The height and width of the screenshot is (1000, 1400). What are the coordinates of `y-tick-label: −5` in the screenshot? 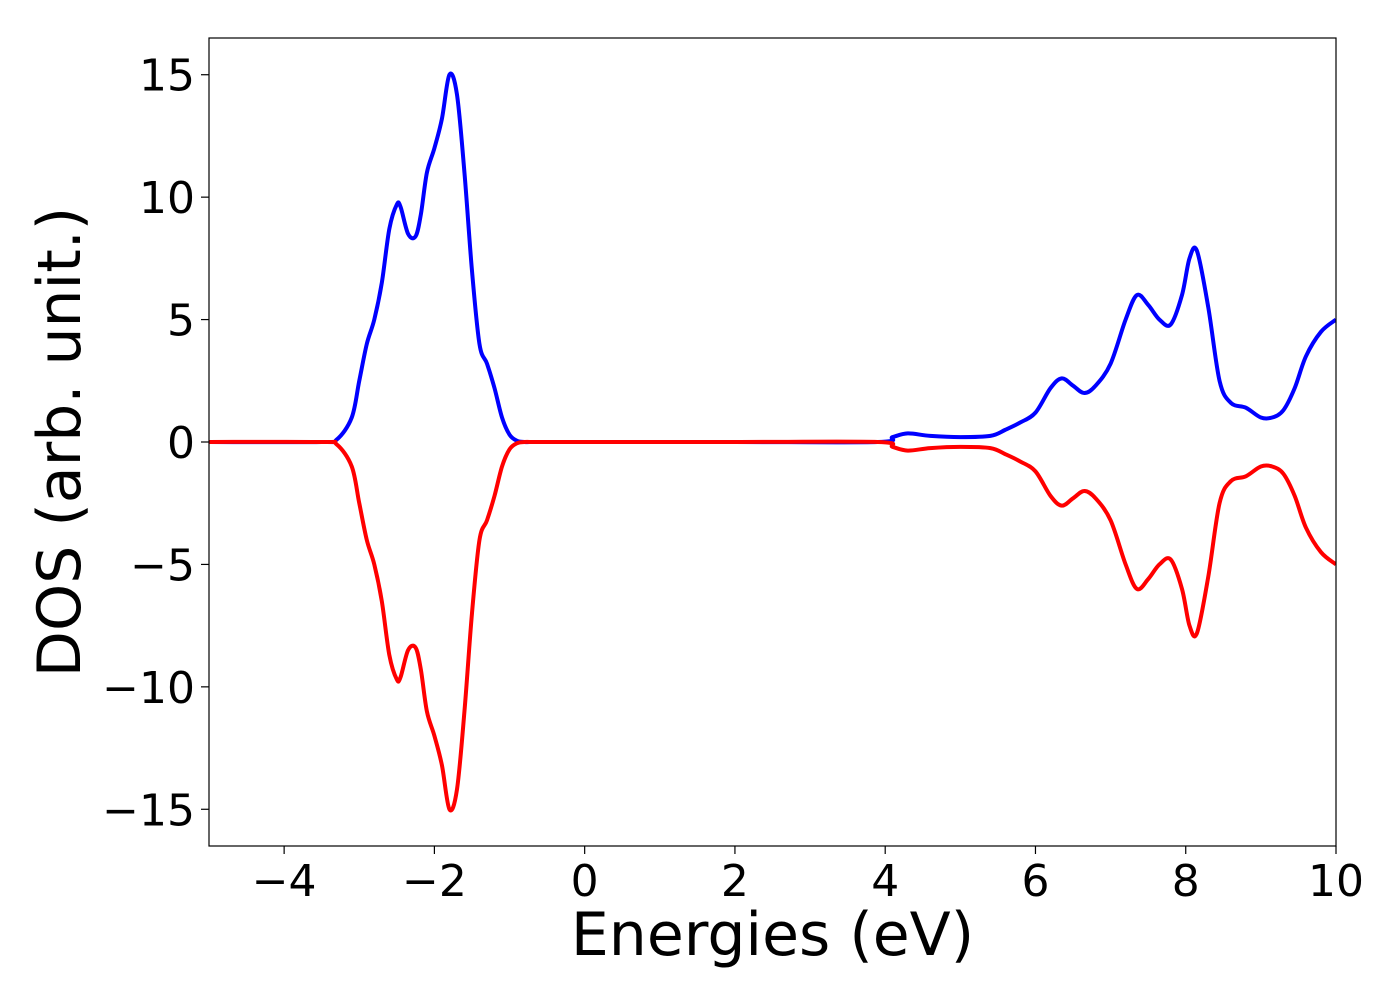 It's located at (162, 565).